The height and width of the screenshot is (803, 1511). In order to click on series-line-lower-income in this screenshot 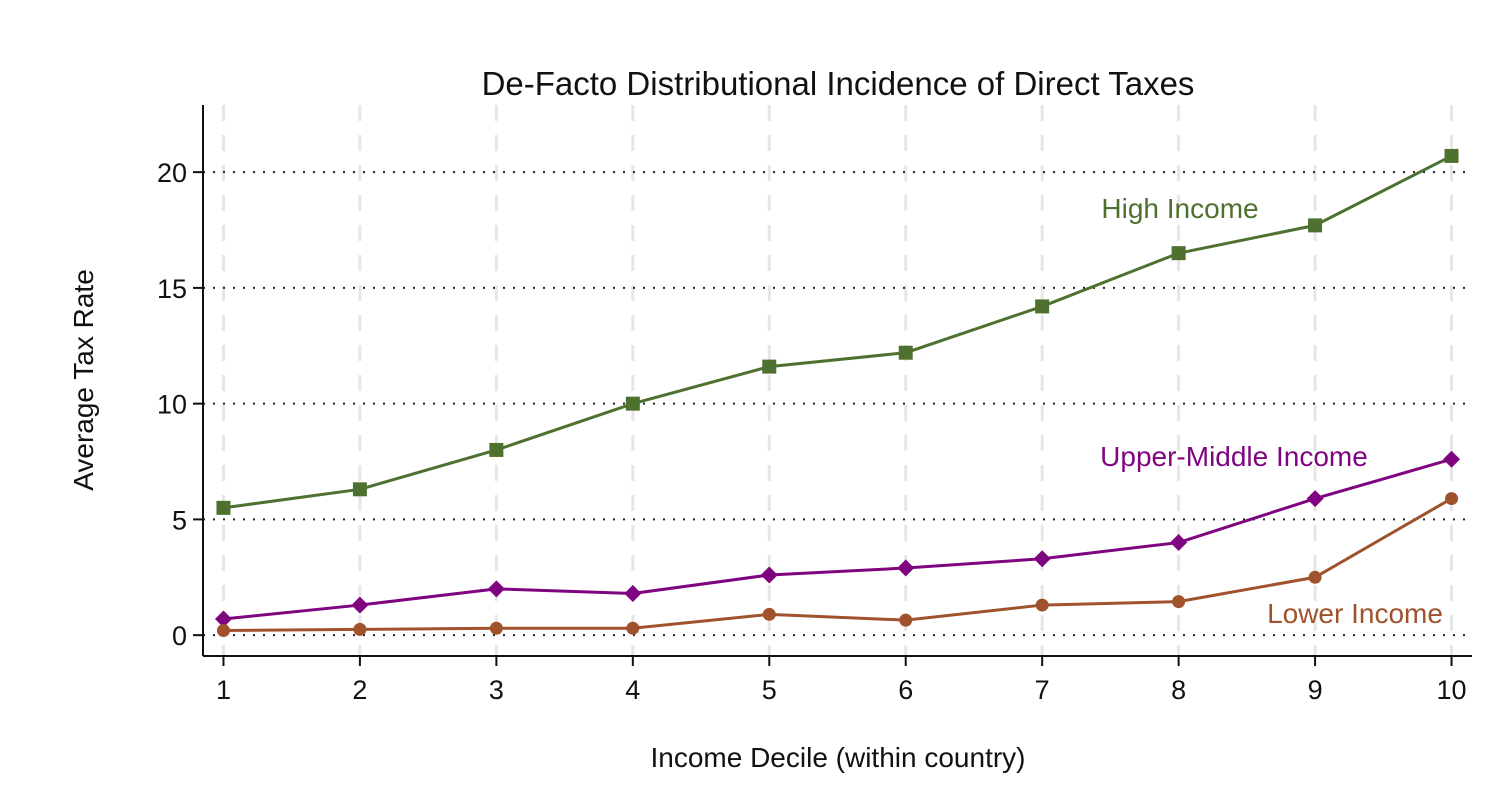, I will do `click(838, 565)`.